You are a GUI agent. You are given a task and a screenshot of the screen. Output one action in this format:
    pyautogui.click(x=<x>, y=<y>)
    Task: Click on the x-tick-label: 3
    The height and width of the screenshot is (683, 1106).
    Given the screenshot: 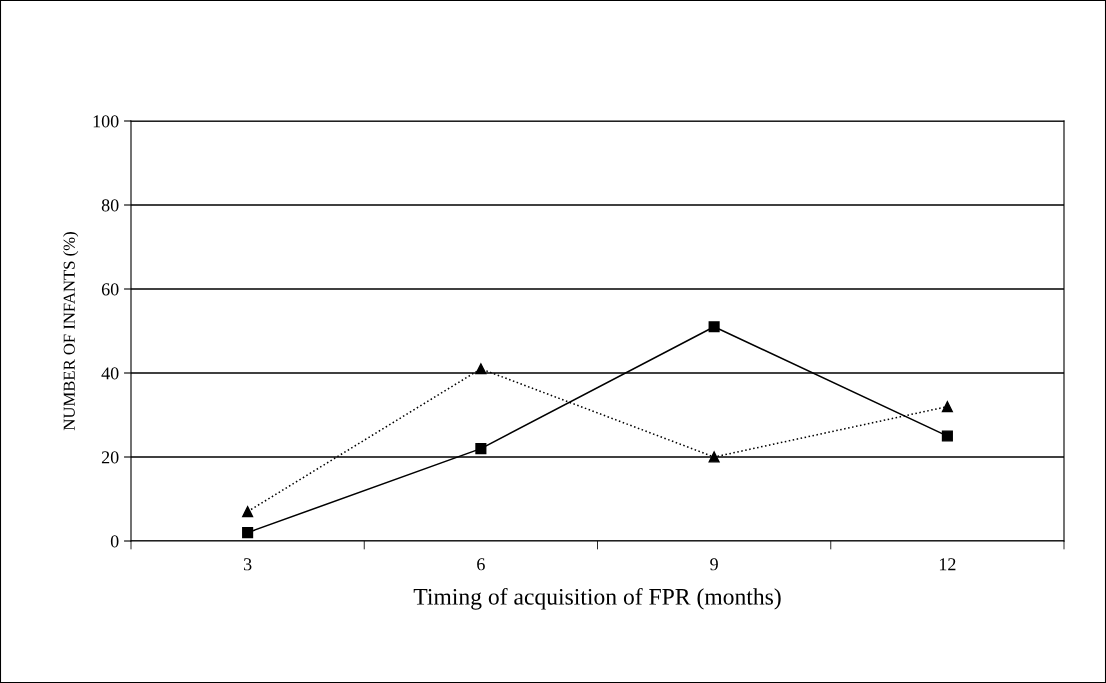 What is the action you would take?
    pyautogui.click(x=247, y=564)
    